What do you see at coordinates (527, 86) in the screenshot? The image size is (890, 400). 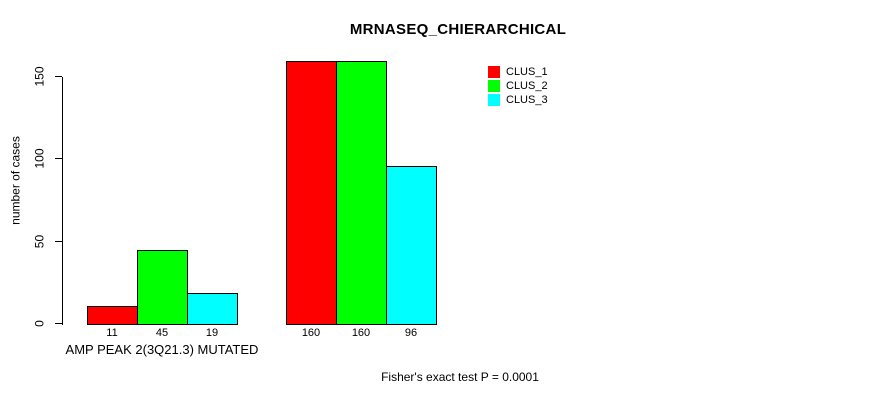 I see `legend-label: CLUS_2` at bounding box center [527, 86].